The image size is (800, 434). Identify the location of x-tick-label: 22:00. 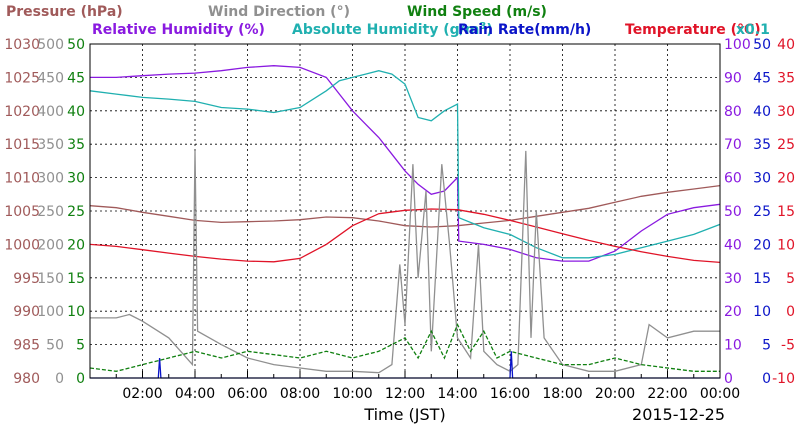
(667, 394).